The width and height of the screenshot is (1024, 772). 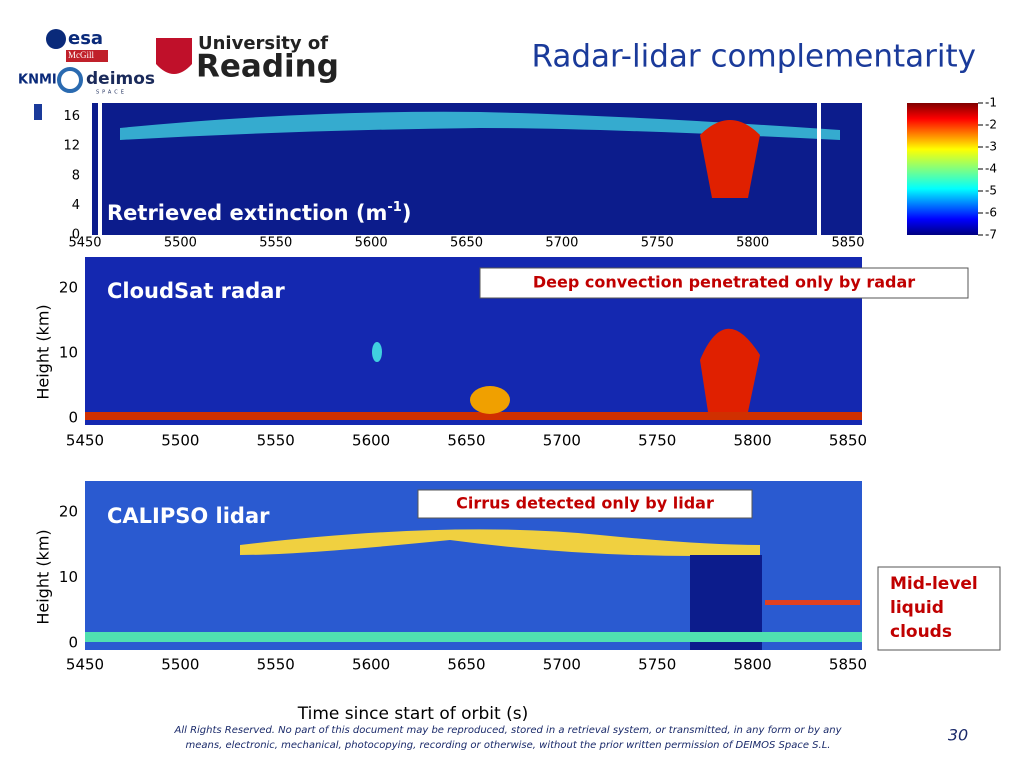 What do you see at coordinates (991, 213) in the screenshot?
I see `colorbar-tick-label: -6` at bounding box center [991, 213].